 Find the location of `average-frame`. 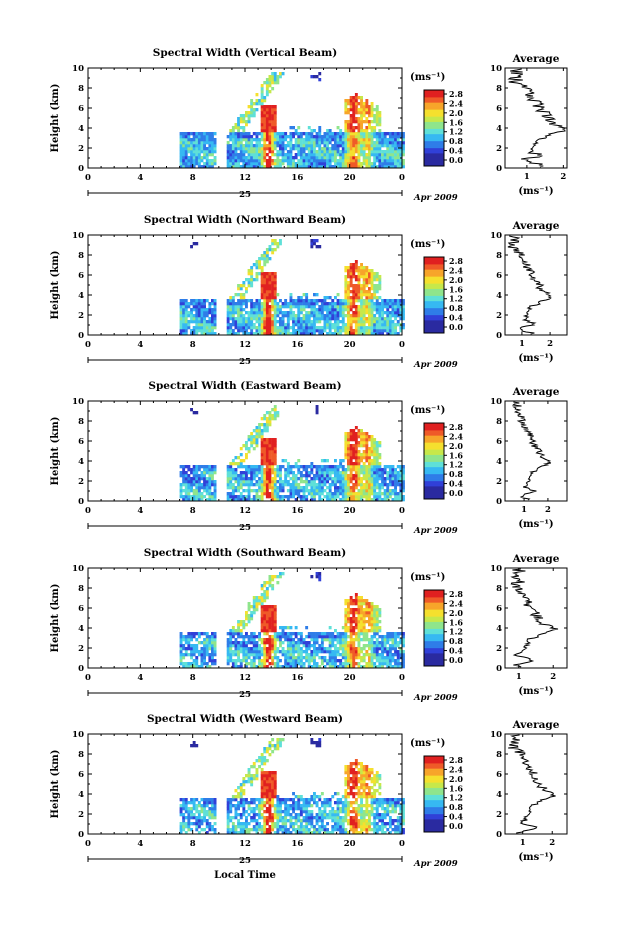

average-frame is located at coordinates (536, 285).